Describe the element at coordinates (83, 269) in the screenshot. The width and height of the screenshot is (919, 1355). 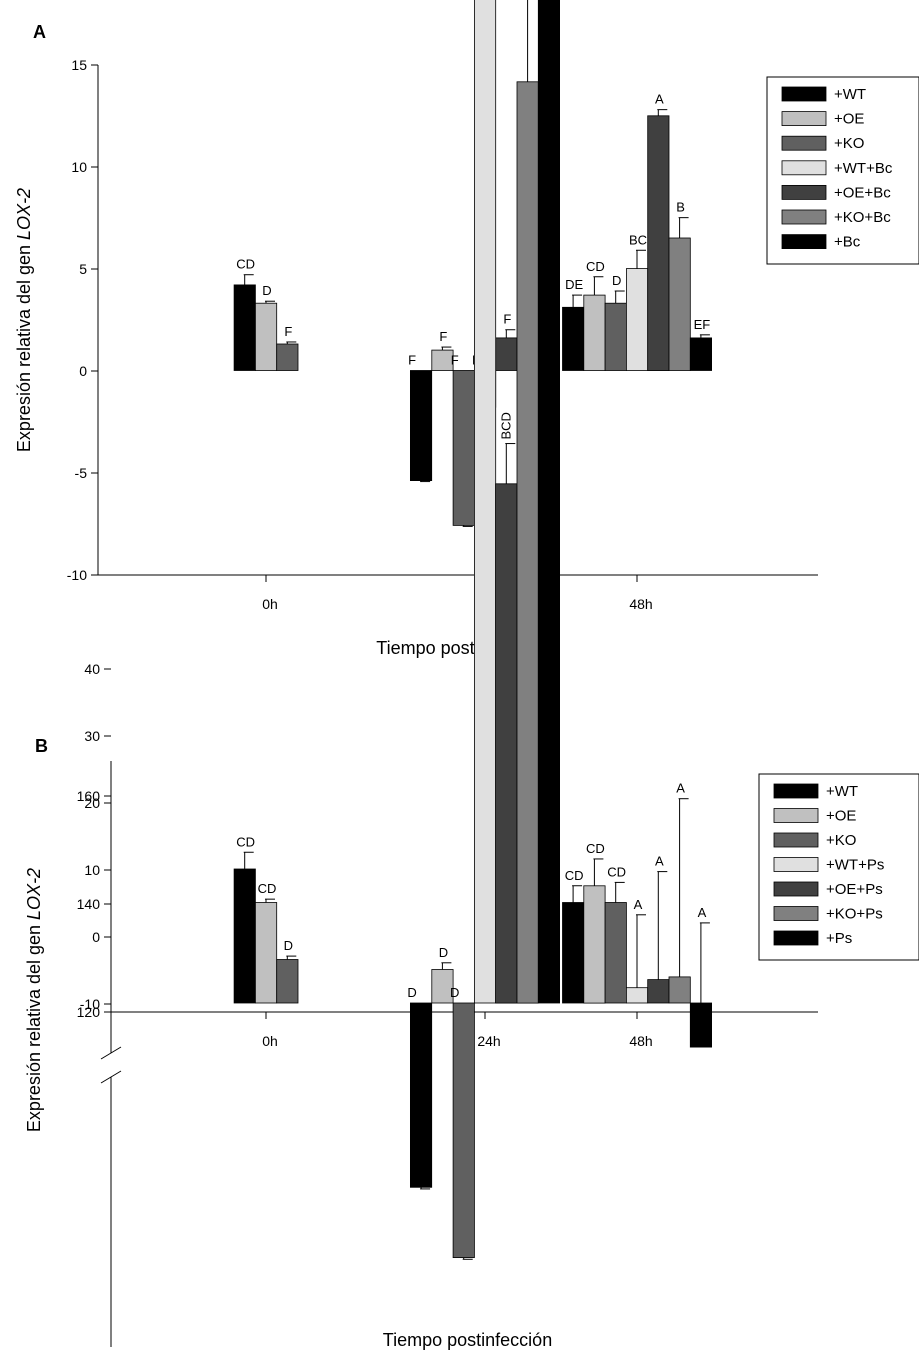
I see `panel-a-y-tick-label: 5` at that location.